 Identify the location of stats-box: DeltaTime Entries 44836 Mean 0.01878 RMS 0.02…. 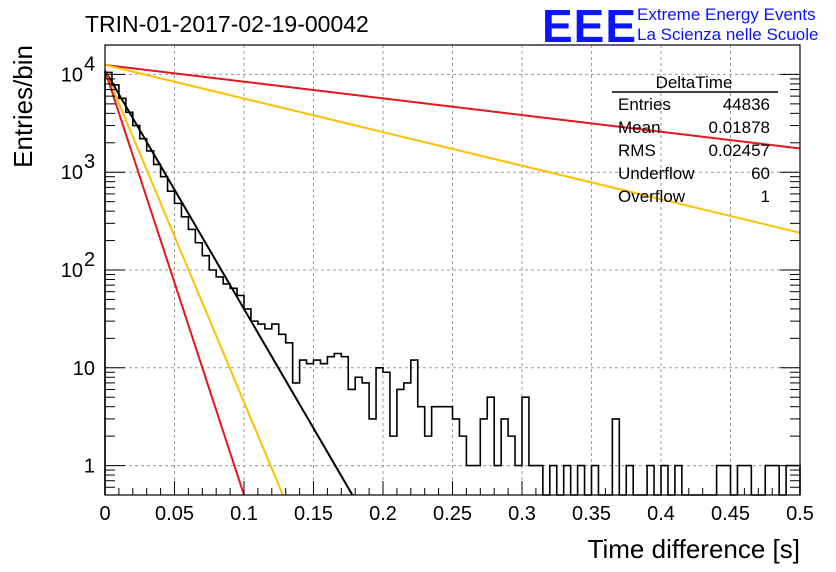
(695, 139).